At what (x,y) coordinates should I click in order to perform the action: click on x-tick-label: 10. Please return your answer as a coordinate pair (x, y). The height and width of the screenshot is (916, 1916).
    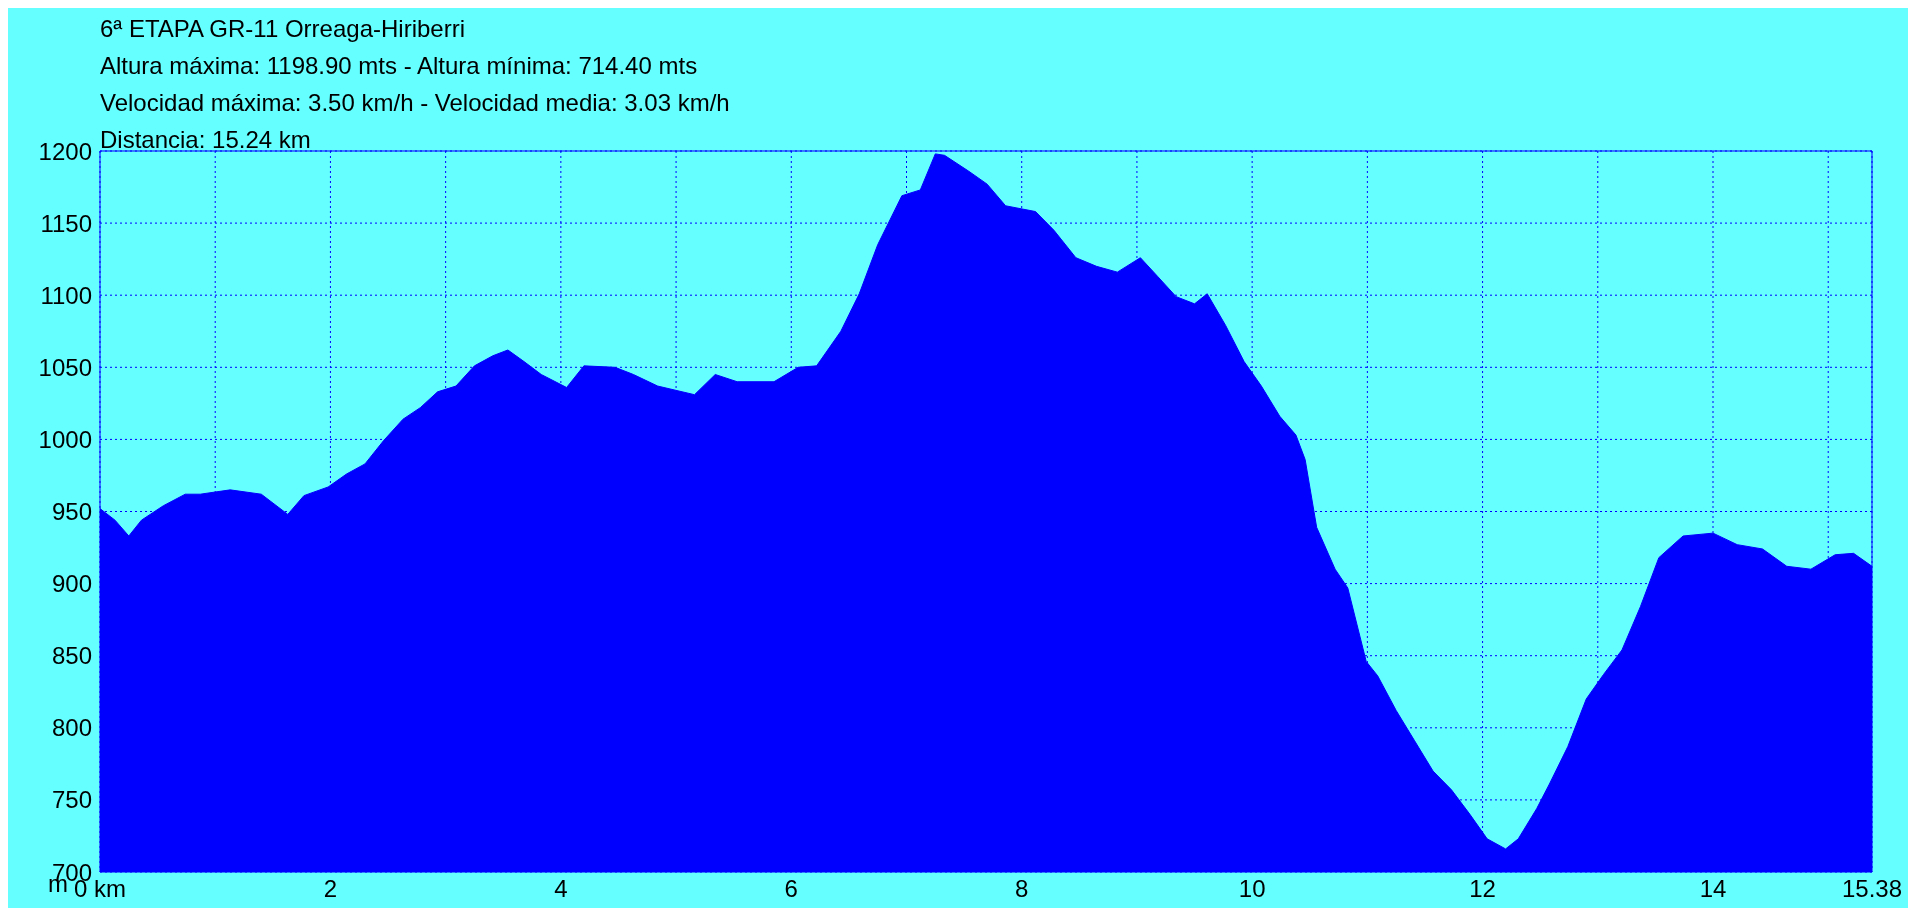
    Looking at the image, I should click on (1252, 889).